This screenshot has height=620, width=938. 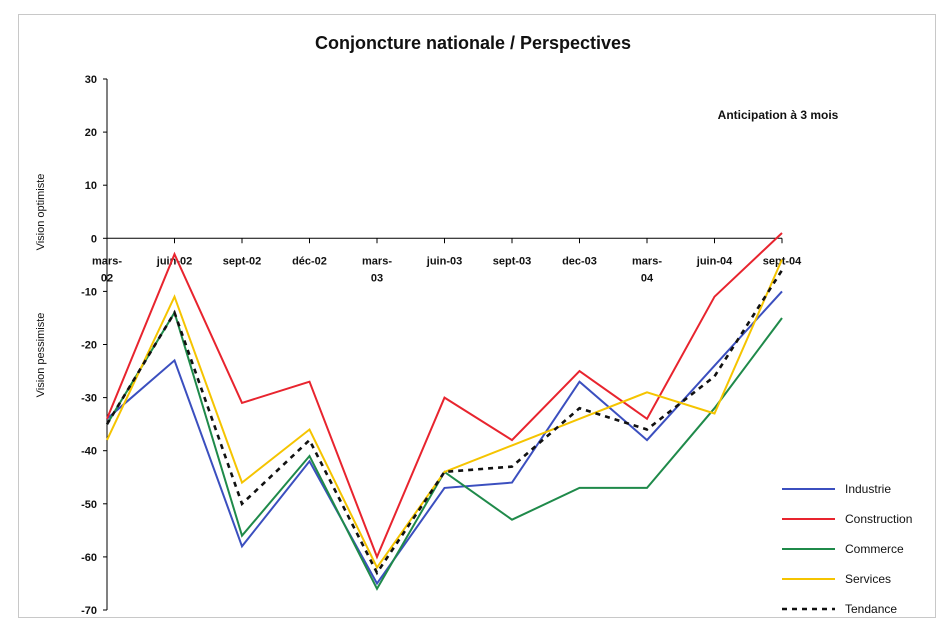 What do you see at coordinates (41, 355) in the screenshot?
I see `y-axis-label-pessimistic: Vision pessimiste` at bounding box center [41, 355].